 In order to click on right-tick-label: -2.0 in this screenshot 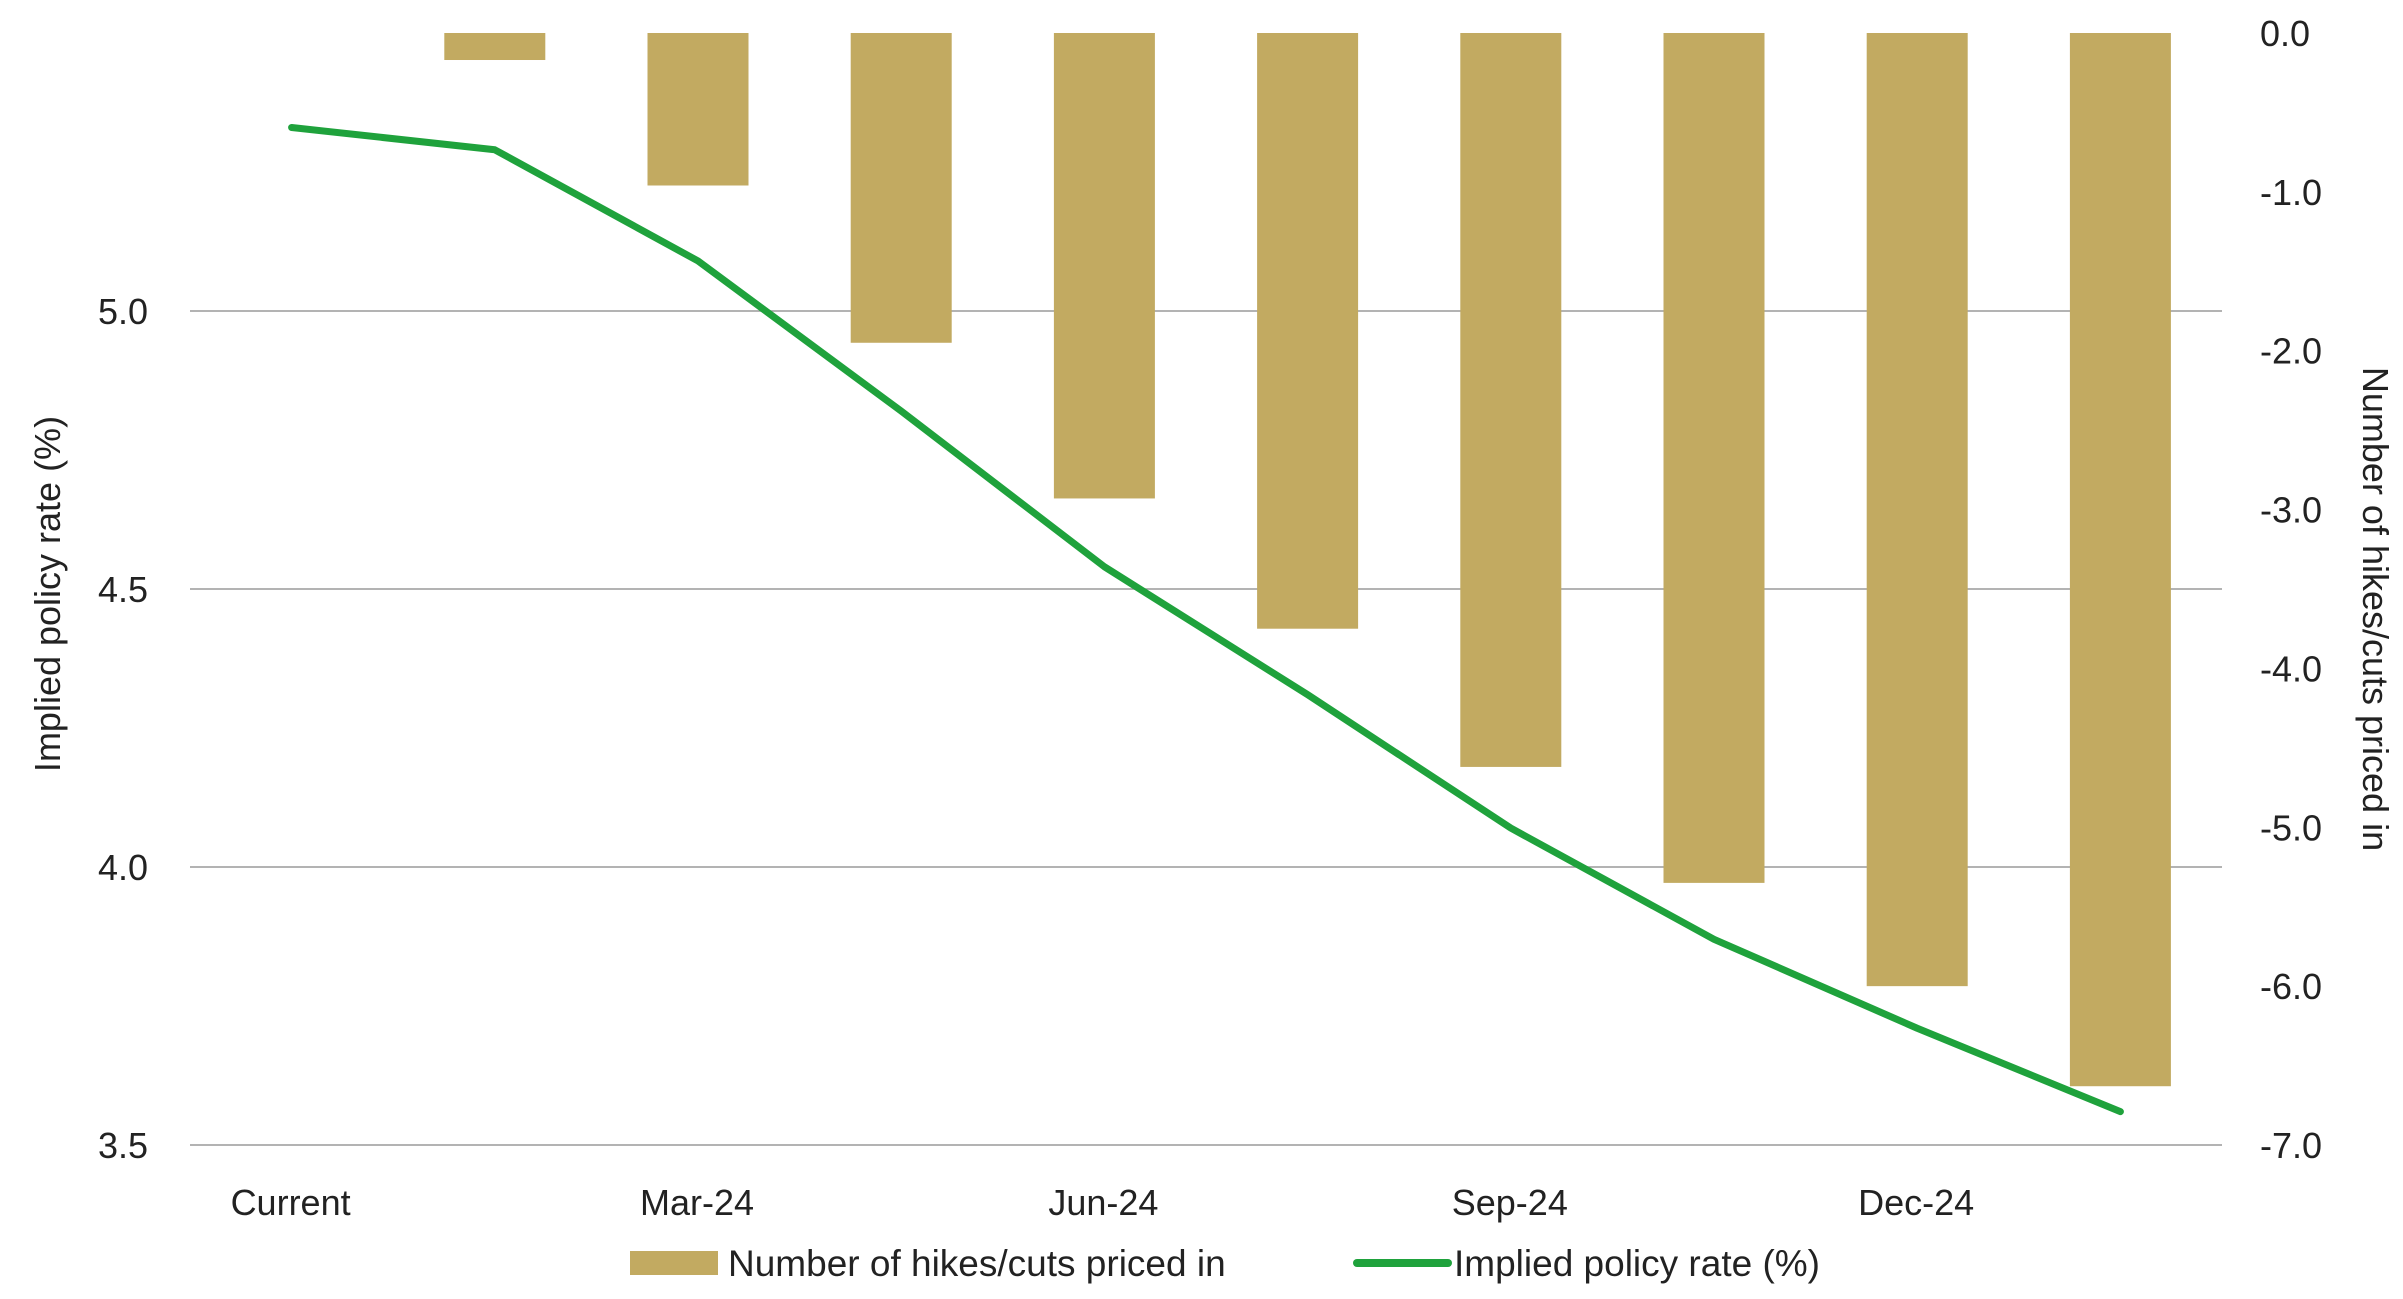, I will do `click(2291, 351)`.